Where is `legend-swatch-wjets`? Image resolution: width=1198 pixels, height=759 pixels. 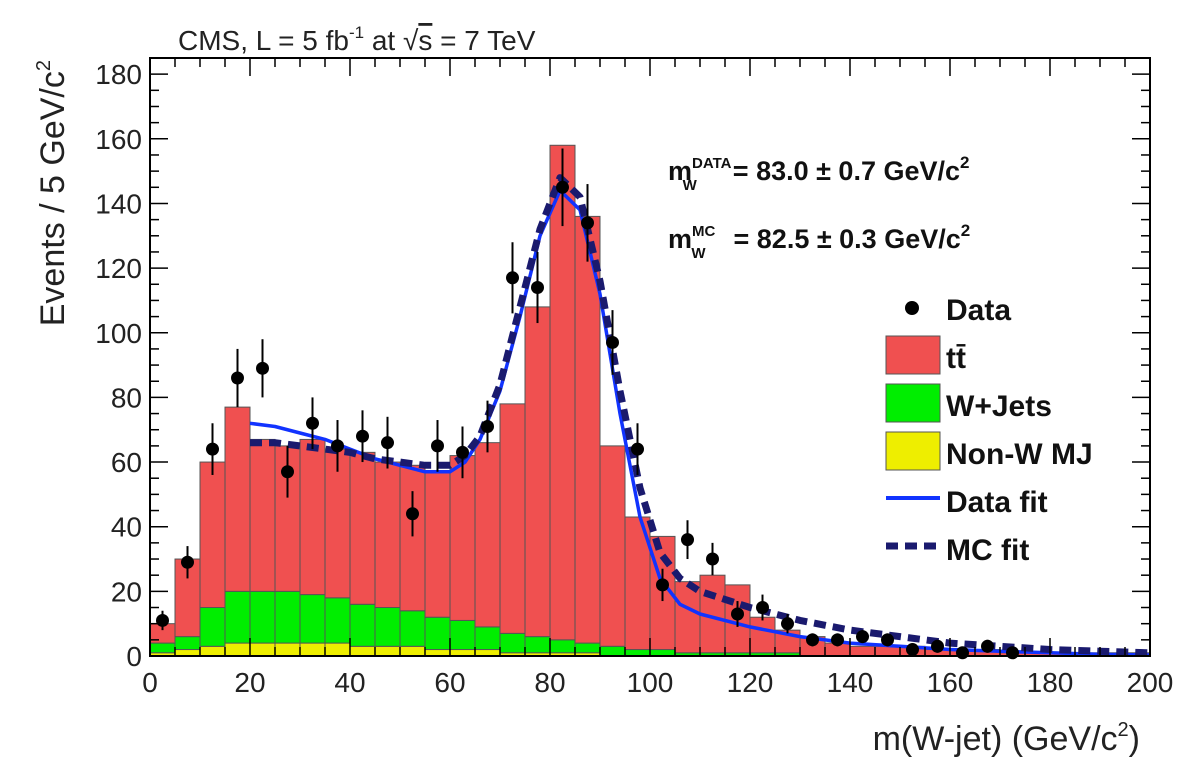 legend-swatch-wjets is located at coordinates (913, 403).